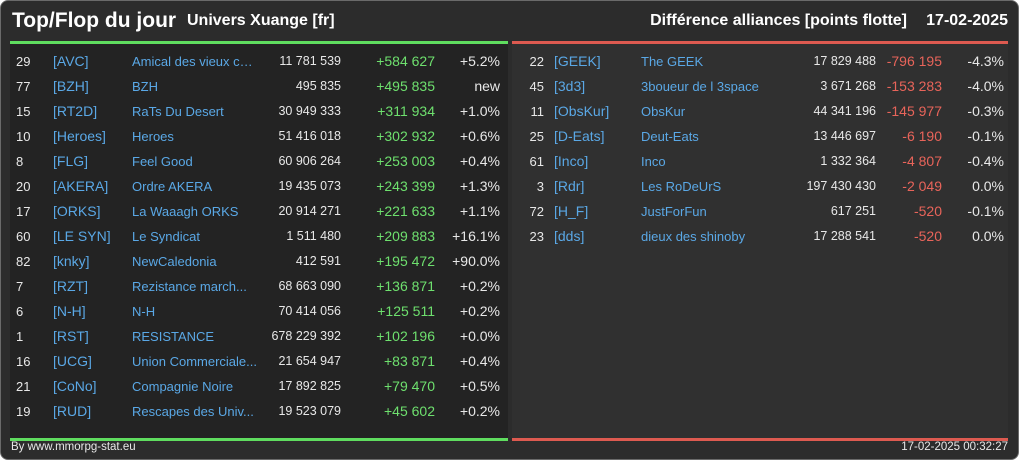 This screenshot has height=460, width=1019. I want to click on alliance-tag-link: [ObsKur], so click(582, 111).